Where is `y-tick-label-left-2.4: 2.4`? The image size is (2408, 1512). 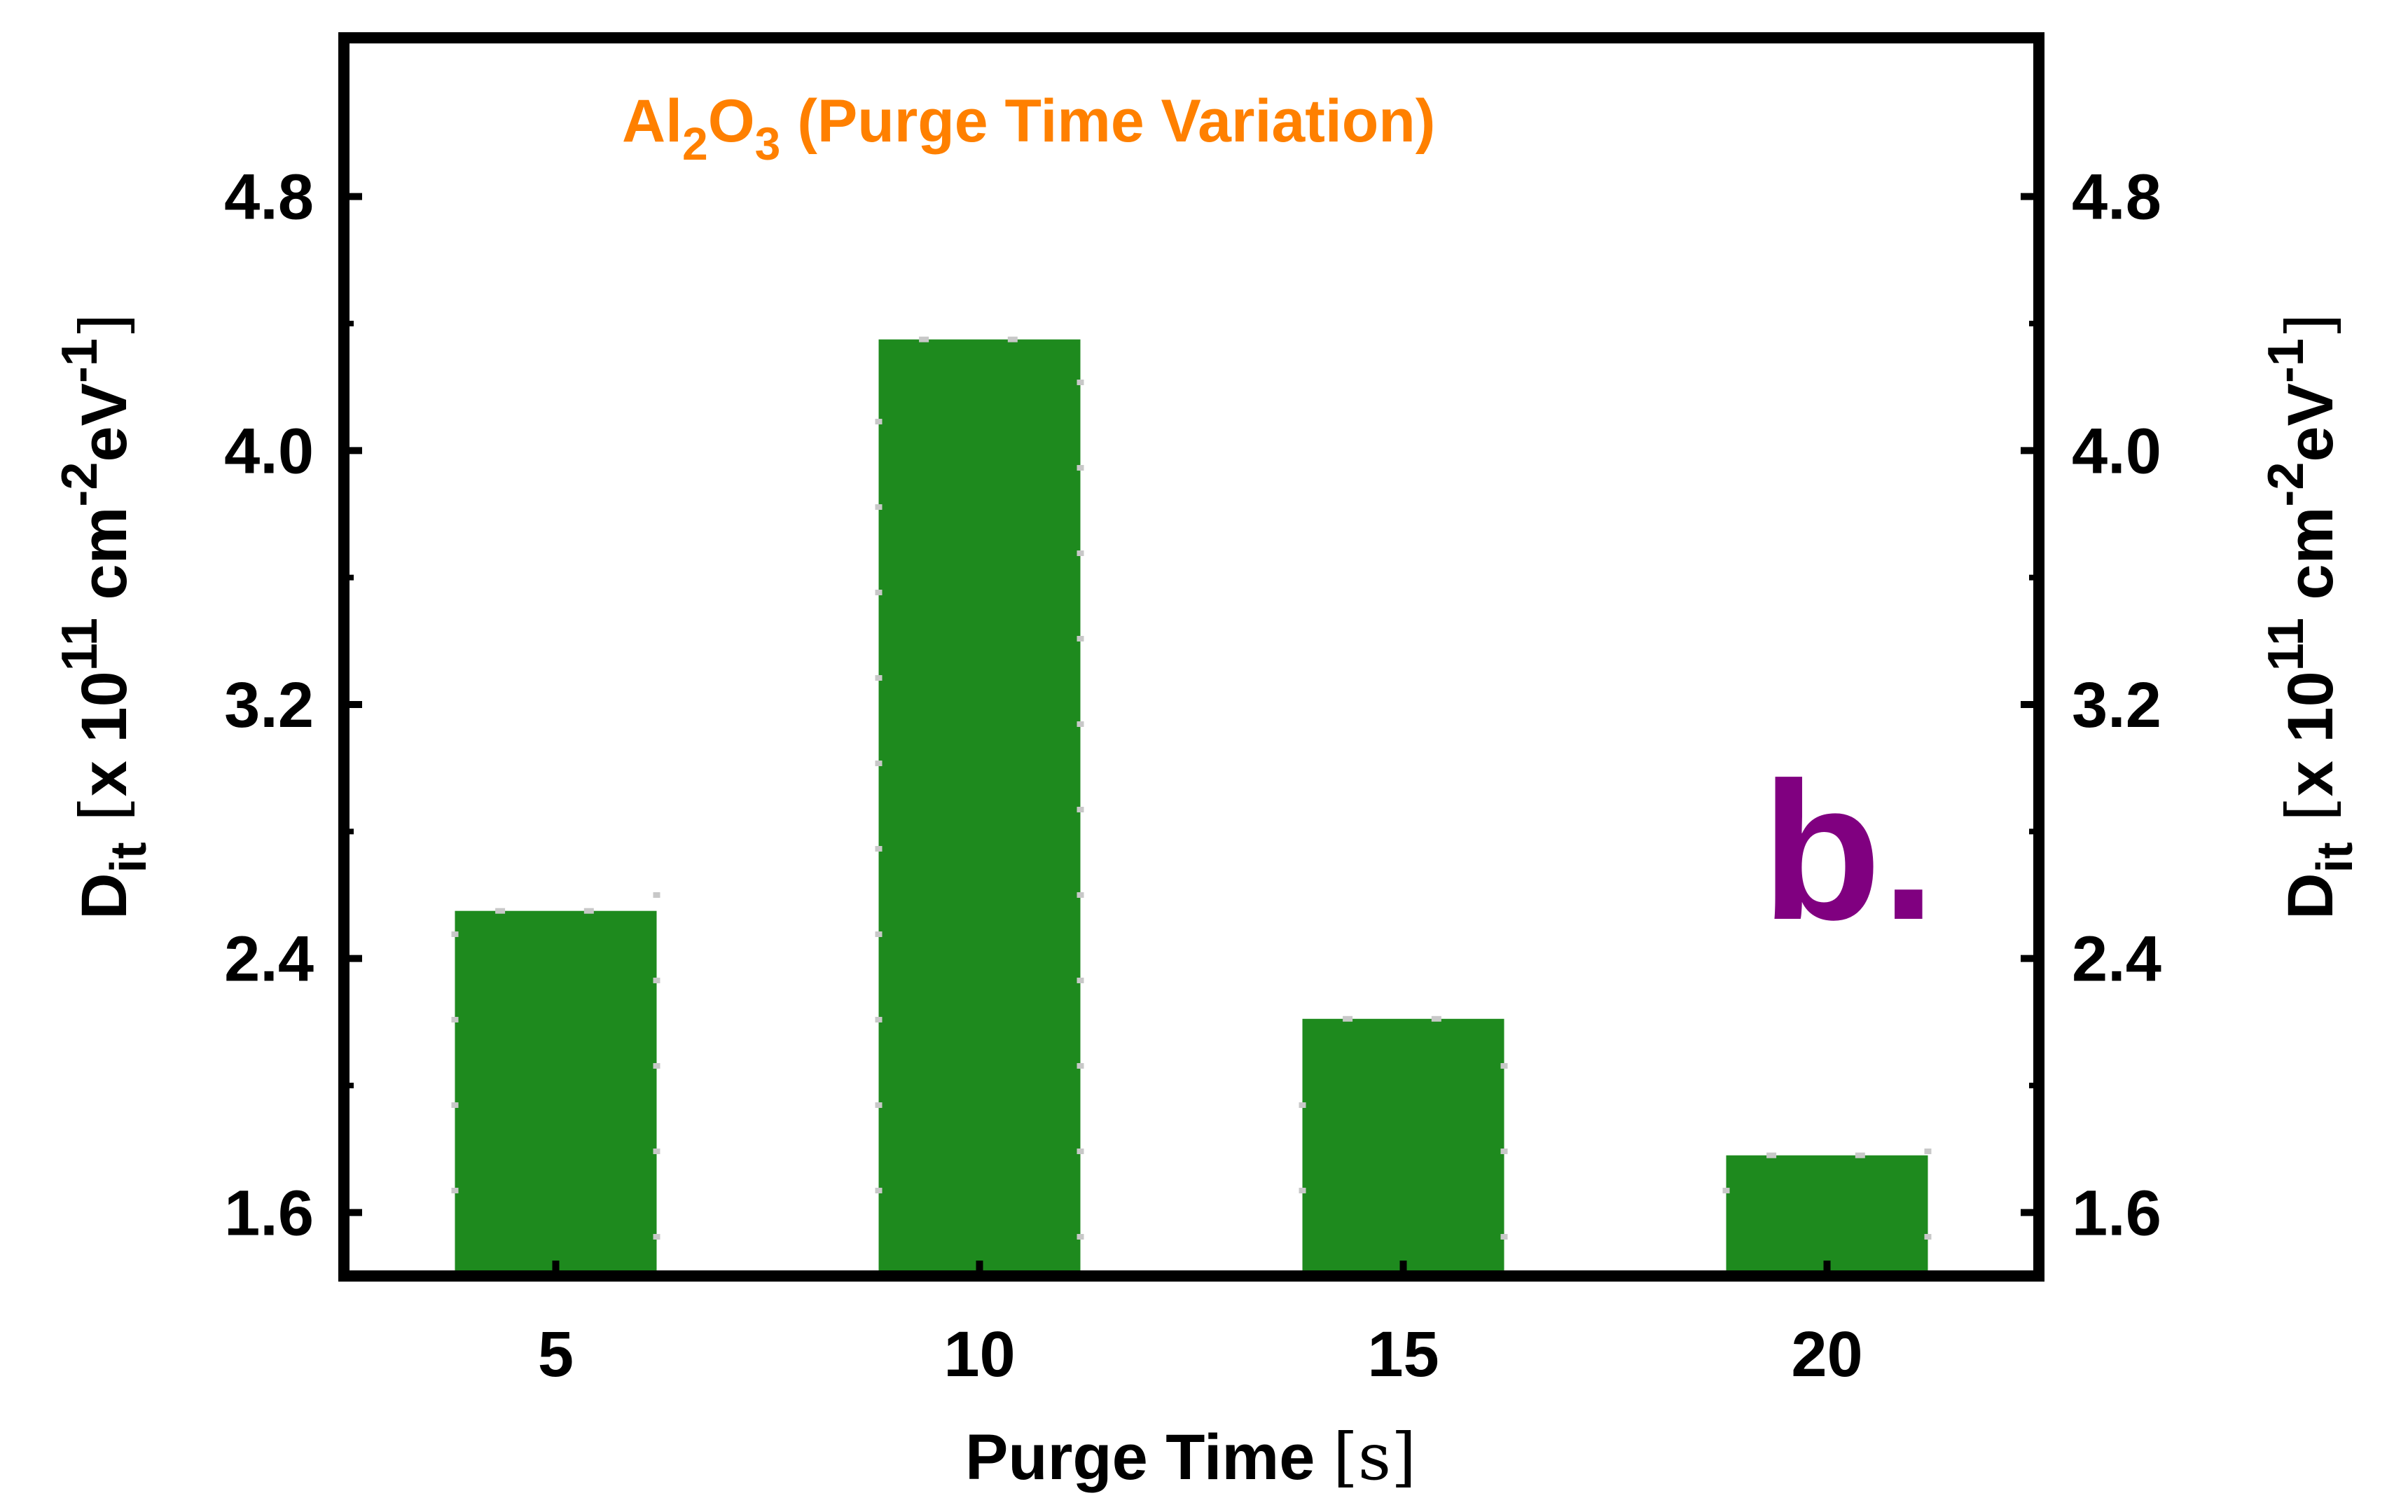
y-tick-label-left-2.4: 2.4 is located at coordinates (269, 960).